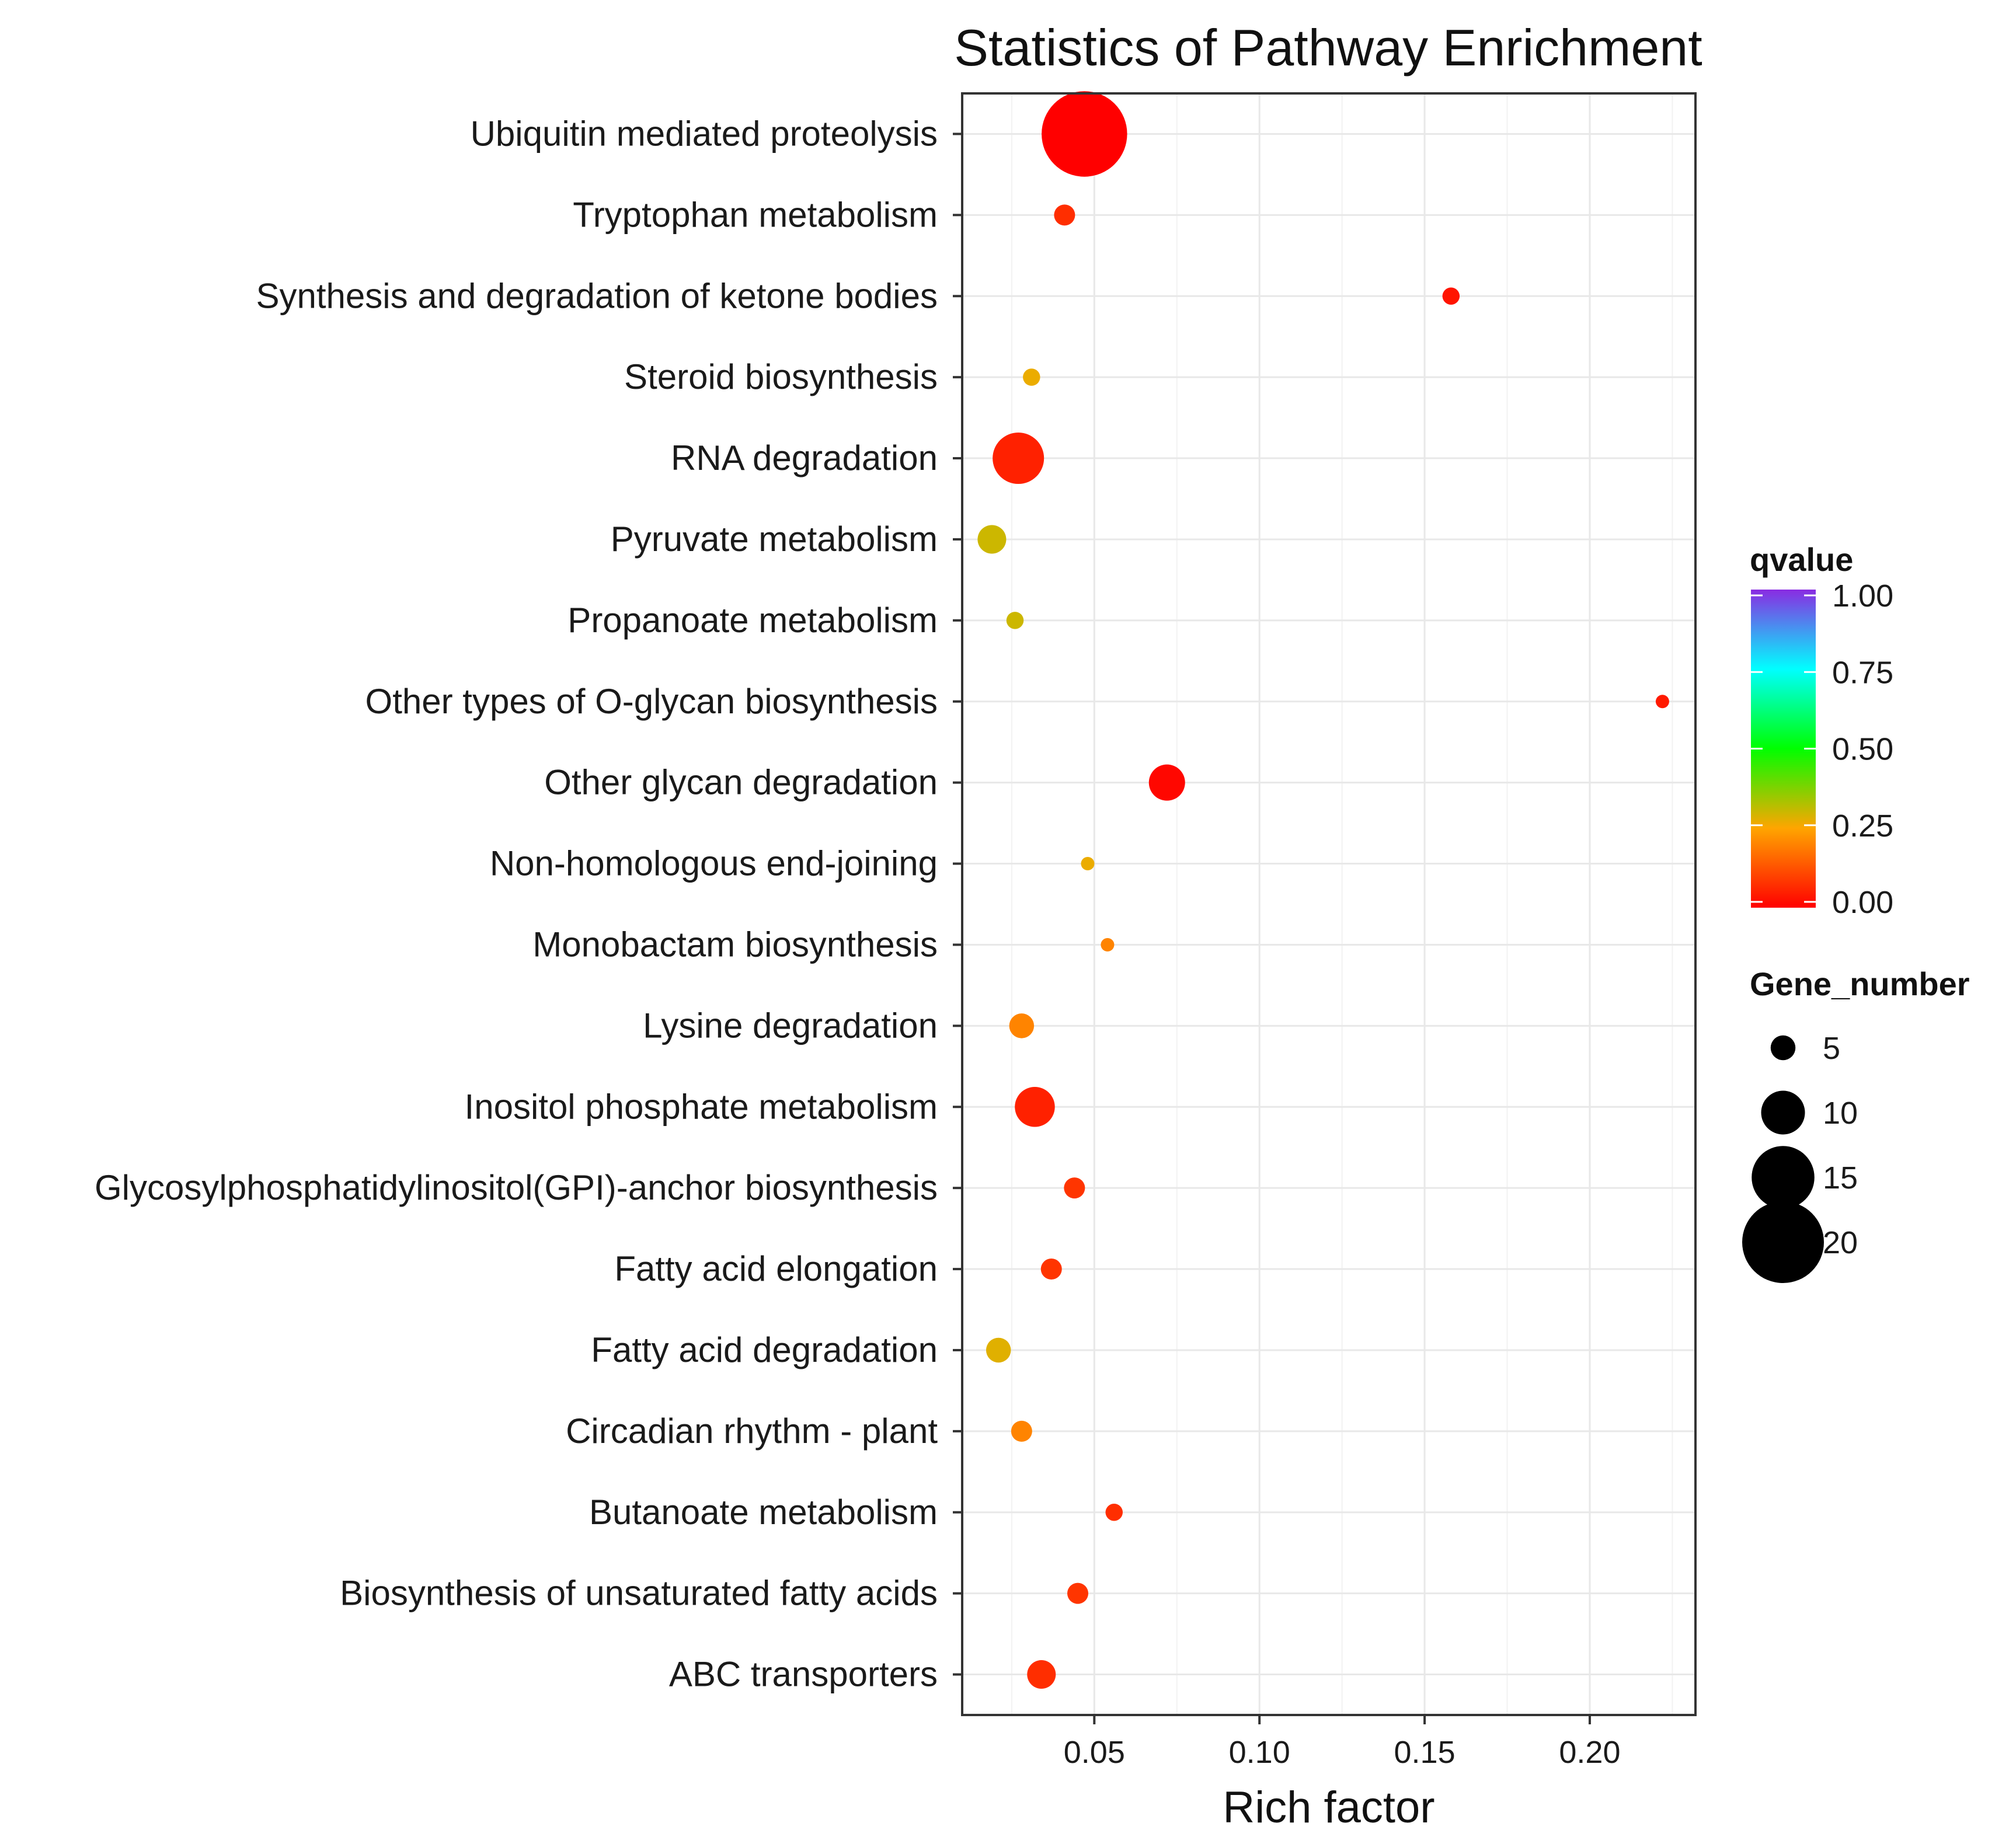  Describe the element at coordinates (1862, 595) in the screenshot. I see `qvalue-tick-label: 1.00` at that location.